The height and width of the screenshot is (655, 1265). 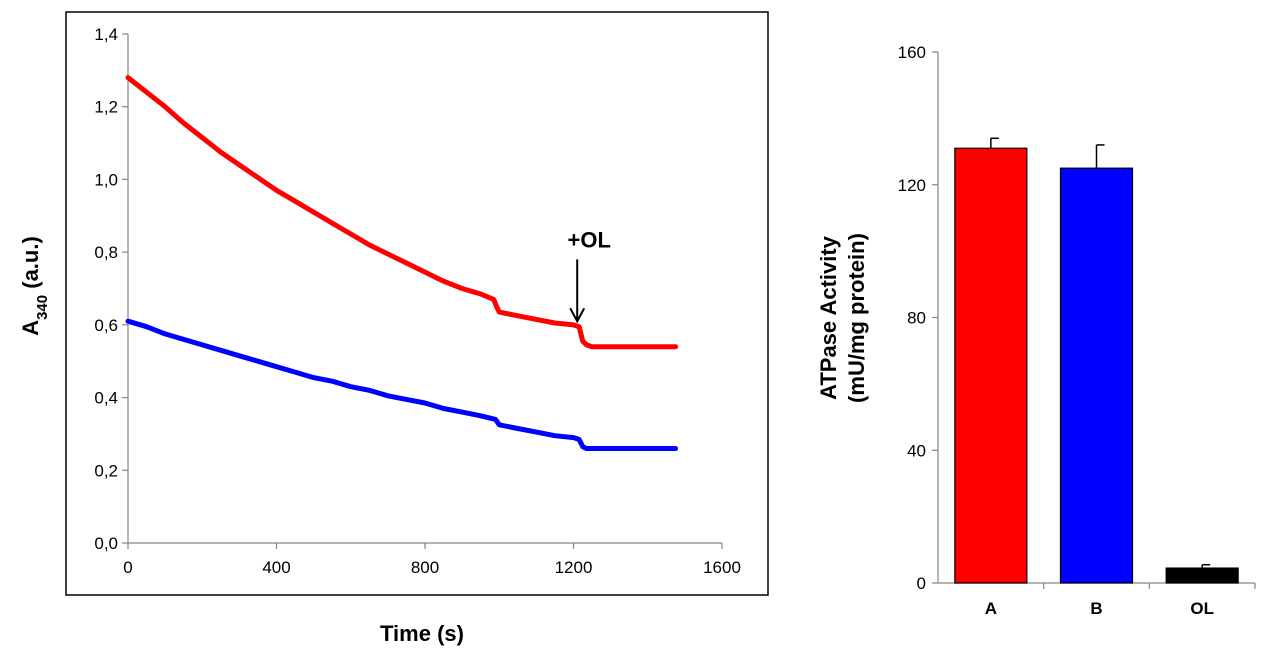 What do you see at coordinates (106, 179) in the screenshot?
I see `y-tick-label: 1,0` at bounding box center [106, 179].